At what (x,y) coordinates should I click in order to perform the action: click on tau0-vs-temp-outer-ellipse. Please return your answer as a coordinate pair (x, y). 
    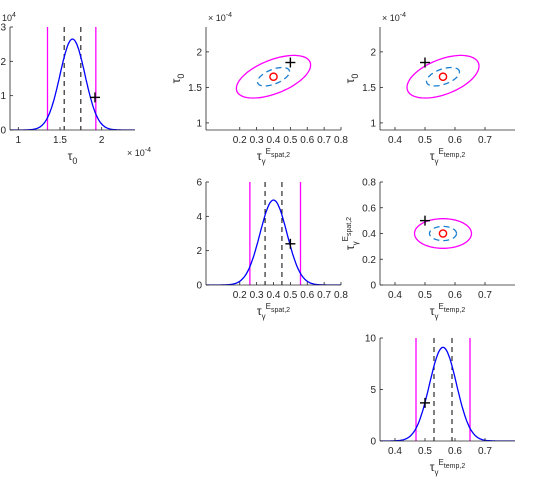
    Looking at the image, I should click on (443, 76).